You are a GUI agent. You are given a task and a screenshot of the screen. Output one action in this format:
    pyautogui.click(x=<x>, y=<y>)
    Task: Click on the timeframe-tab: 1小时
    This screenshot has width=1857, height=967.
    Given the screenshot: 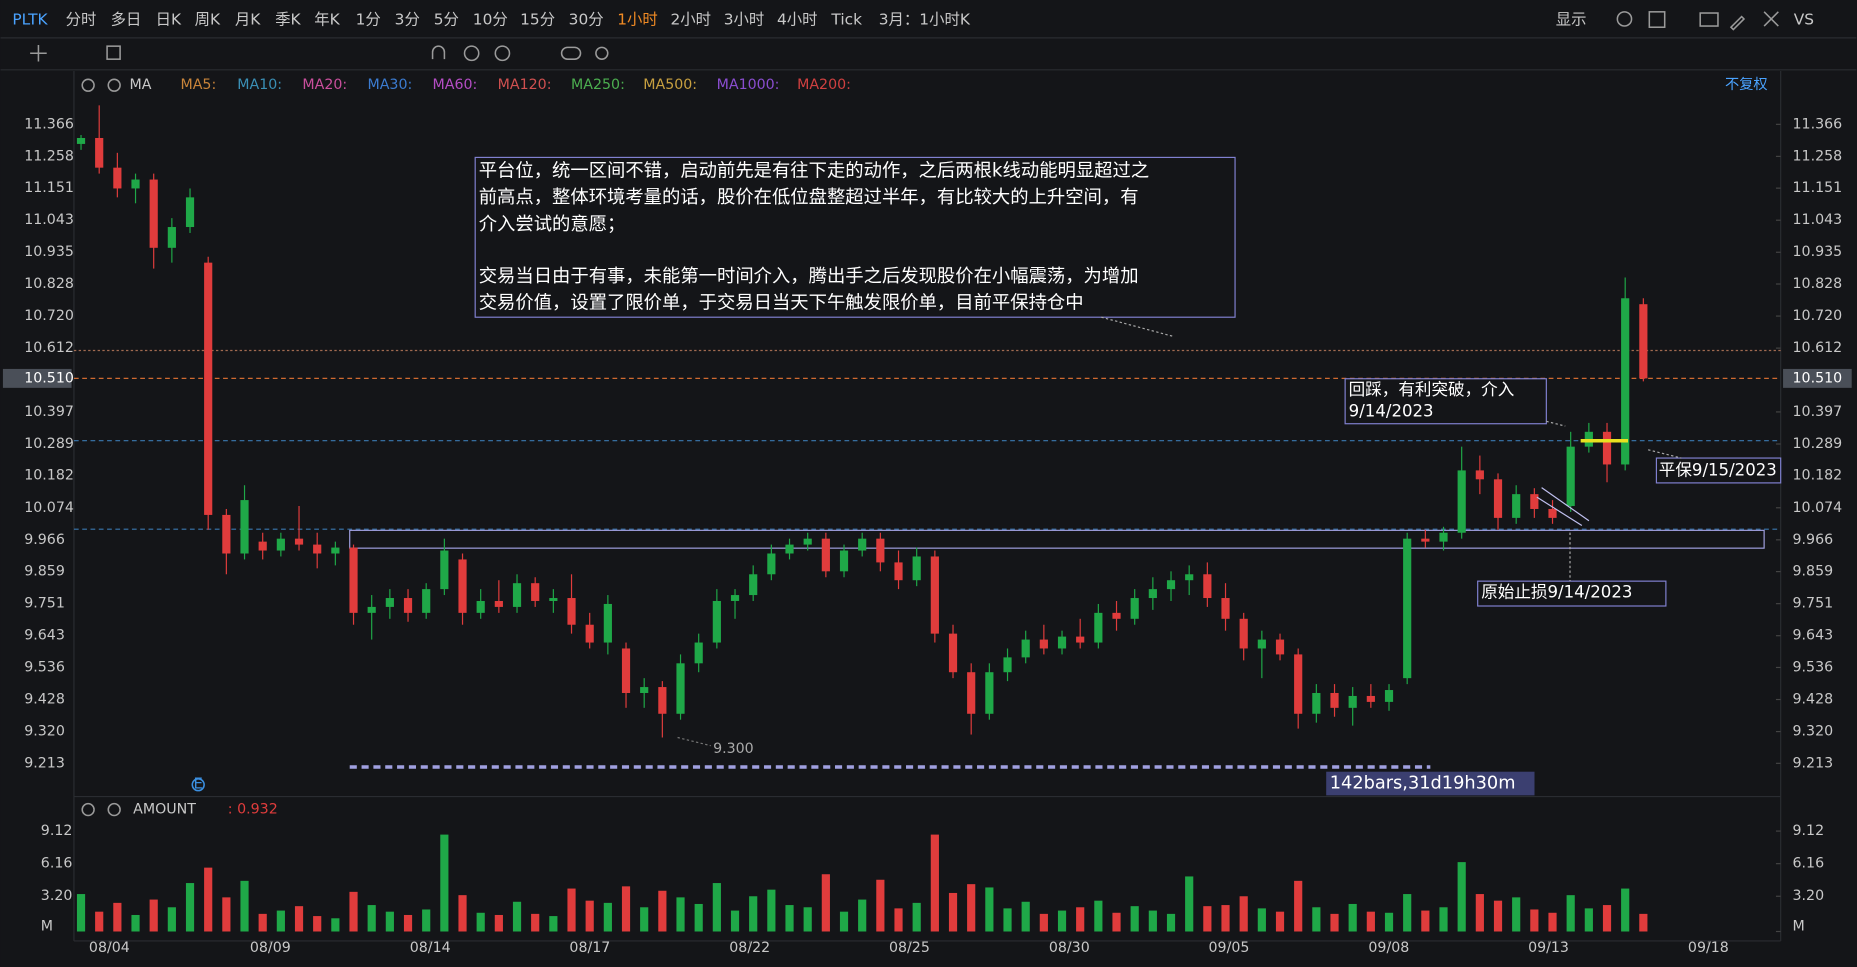 What is the action you would take?
    pyautogui.click(x=637, y=20)
    